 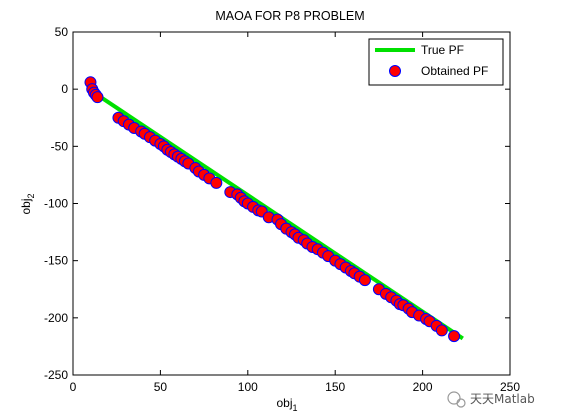 What do you see at coordinates (454, 398) in the screenshot?
I see `wechat-logo-icon` at bounding box center [454, 398].